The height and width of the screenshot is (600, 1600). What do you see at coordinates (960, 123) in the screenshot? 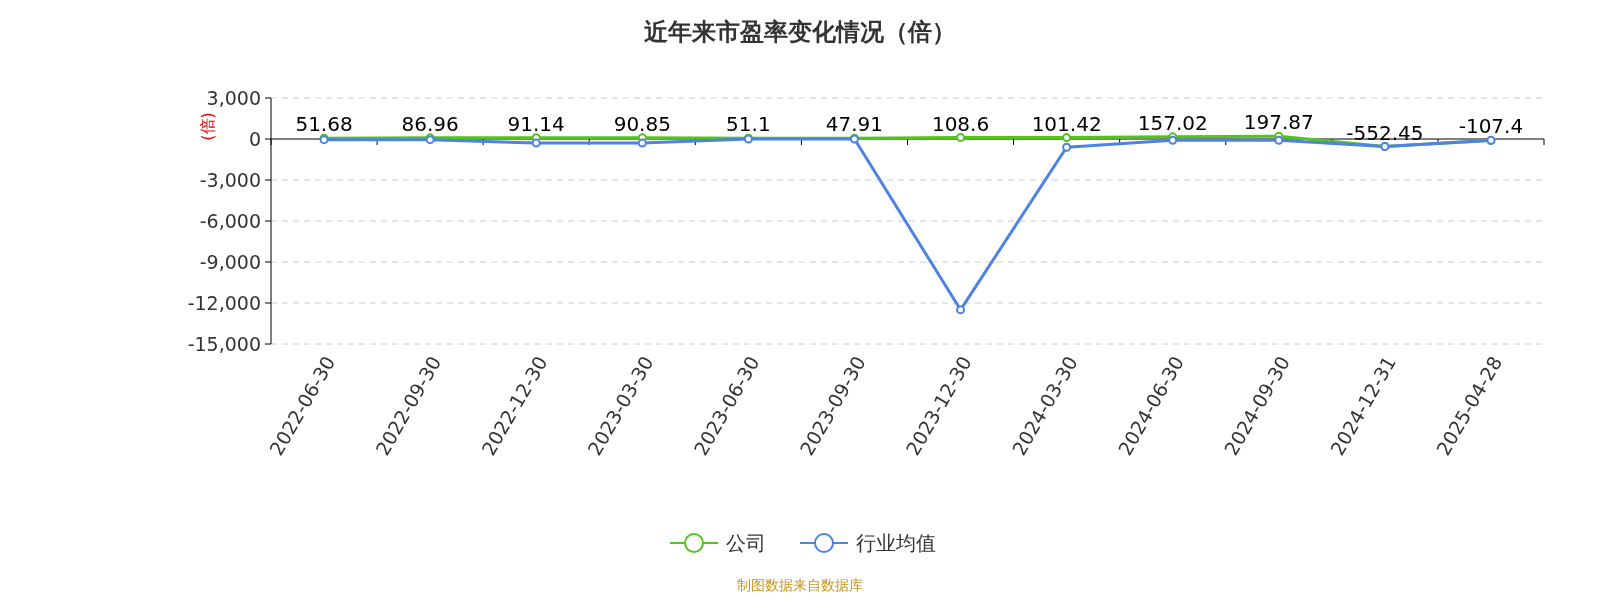
I see `data-label: 108.6` at bounding box center [960, 123].